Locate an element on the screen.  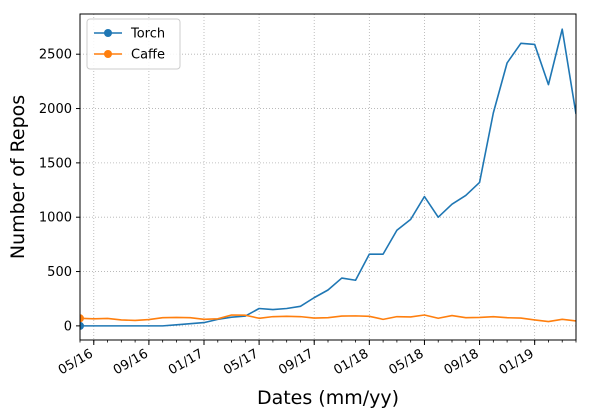
x-tick-label: 09/18 is located at coordinates (462, 362).